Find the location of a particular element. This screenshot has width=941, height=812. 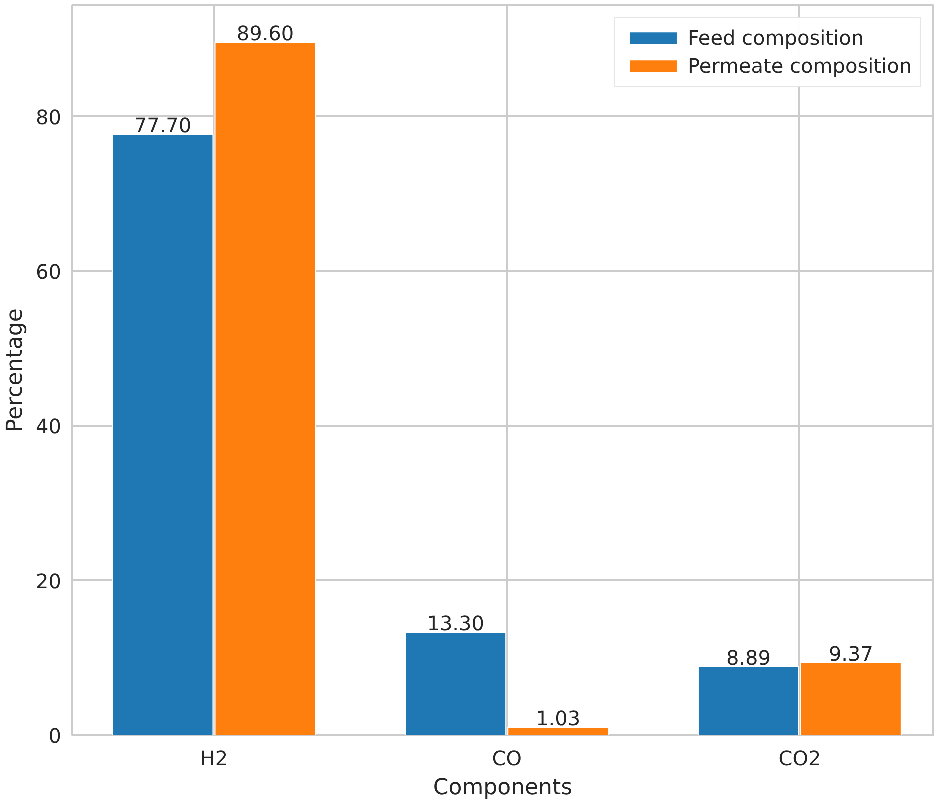

x-axis-title: Components is located at coordinates (503, 788).